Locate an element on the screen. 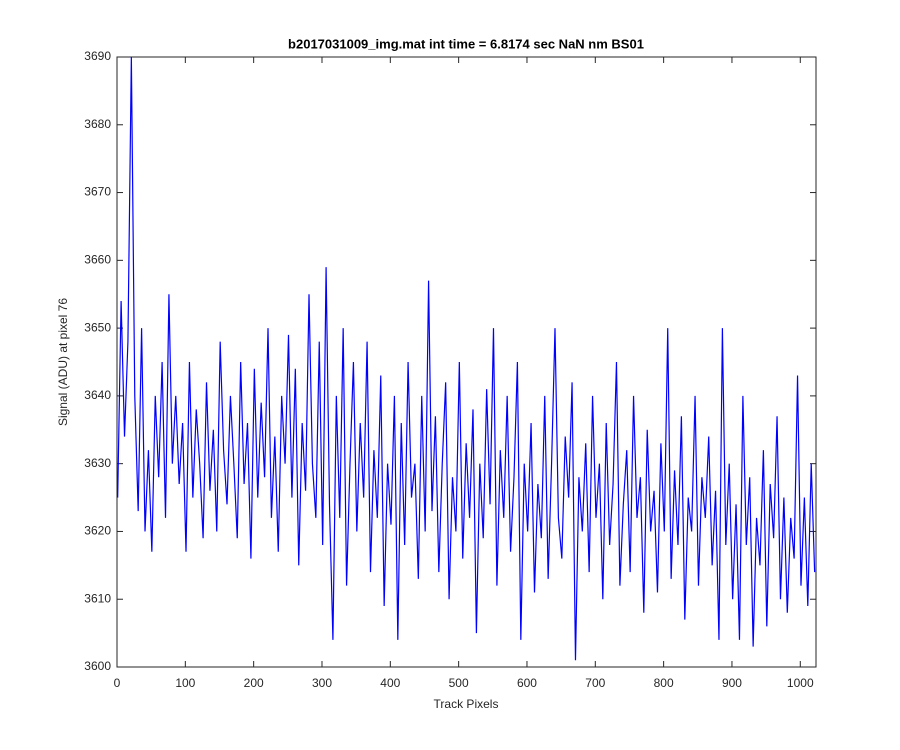  x-tick-label: 900 is located at coordinates (732, 683).